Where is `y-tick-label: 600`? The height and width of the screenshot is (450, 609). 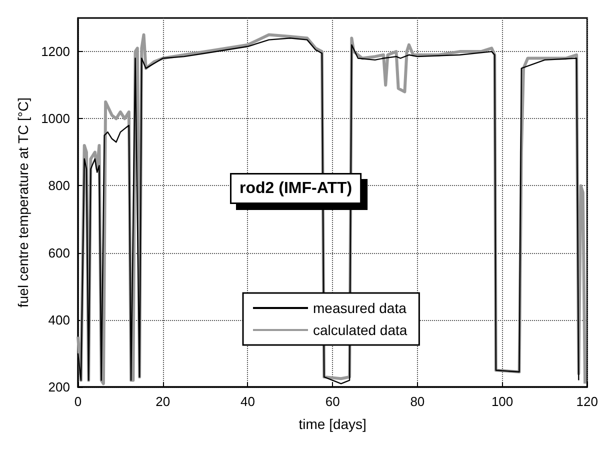 y-tick-label: 600 is located at coordinates (59, 252).